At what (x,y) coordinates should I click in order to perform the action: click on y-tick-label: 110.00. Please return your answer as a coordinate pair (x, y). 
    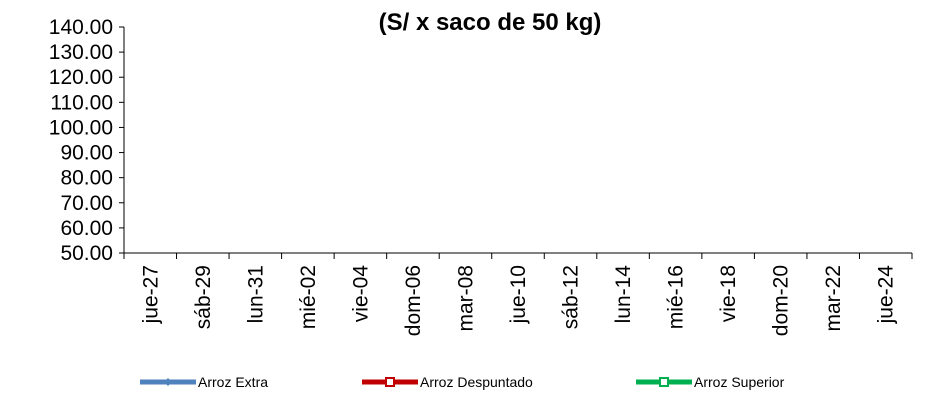
    Looking at the image, I should click on (81, 102).